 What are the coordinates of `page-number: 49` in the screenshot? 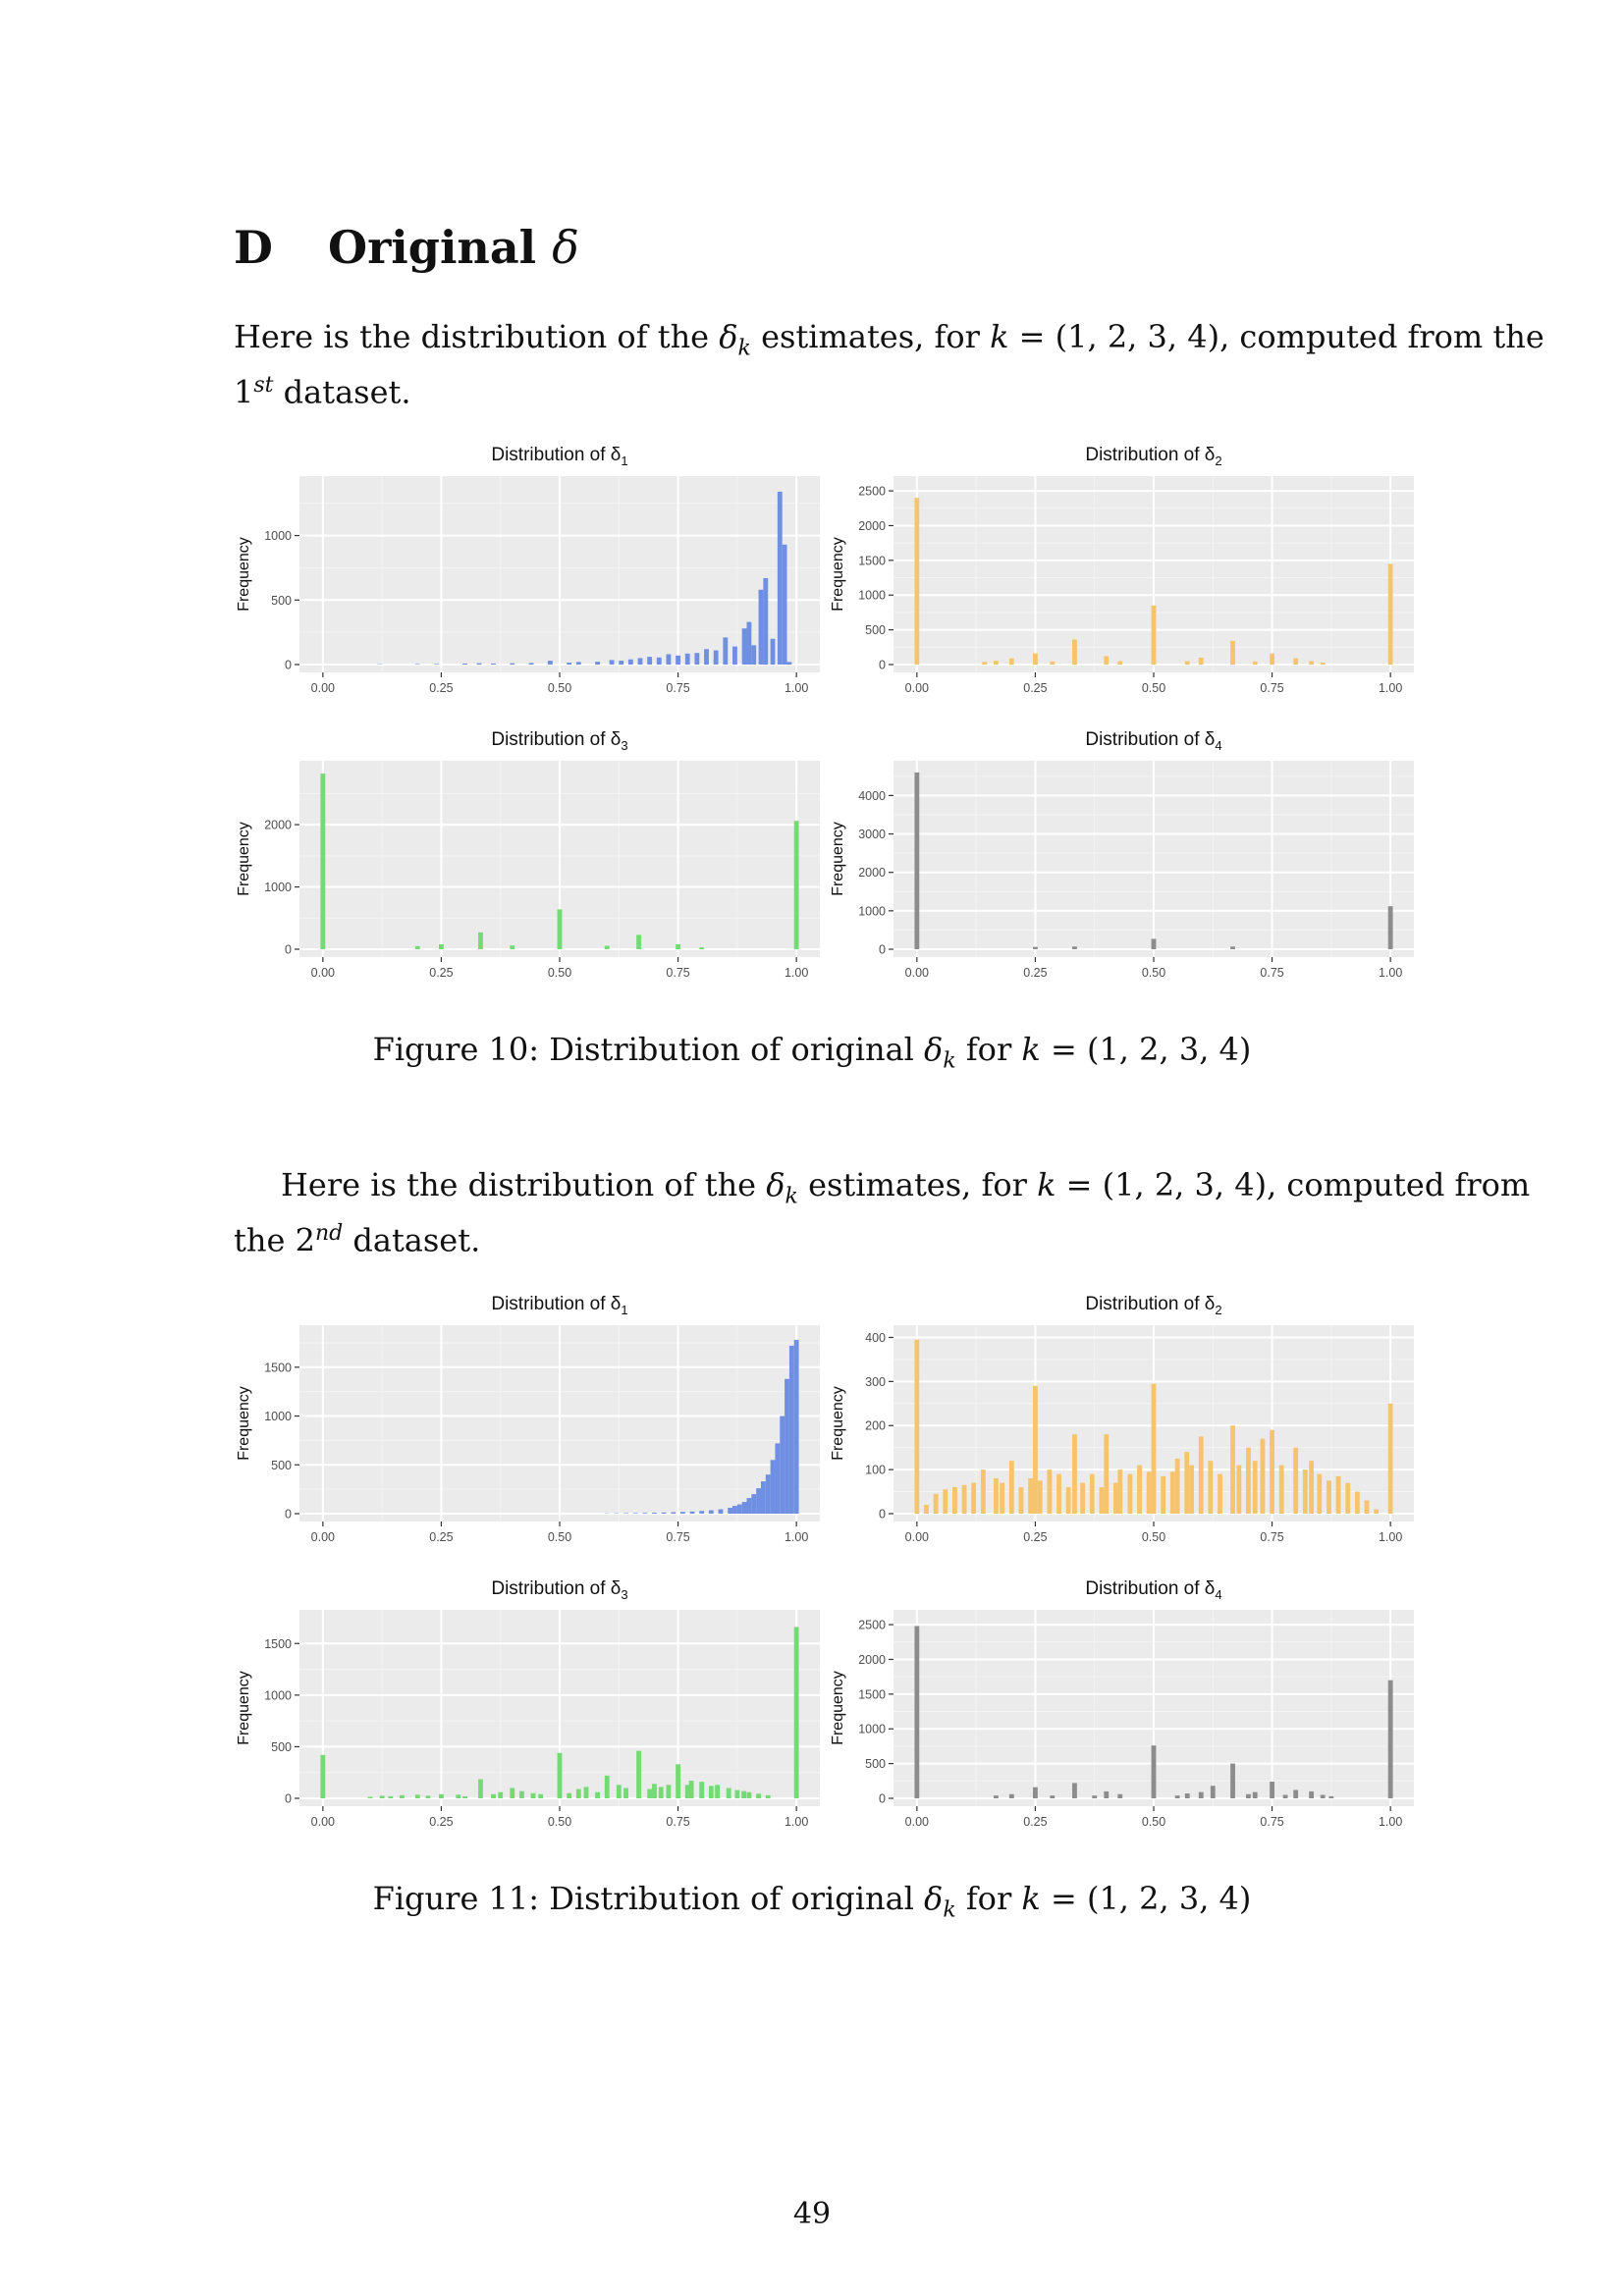 It's located at (812, 2214).